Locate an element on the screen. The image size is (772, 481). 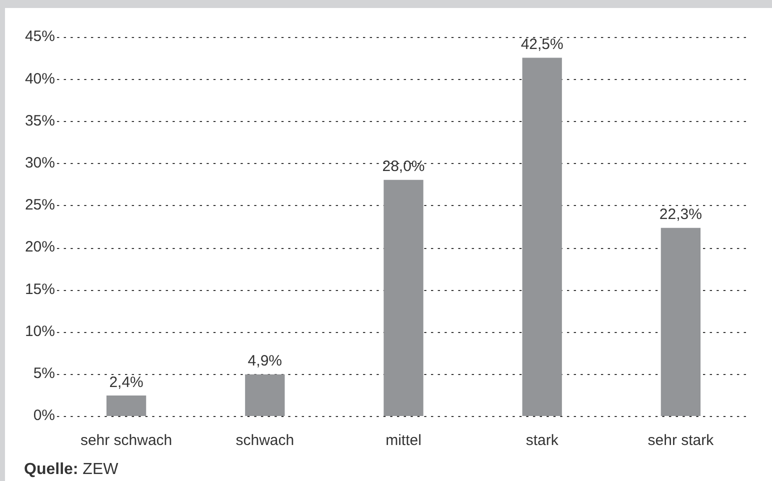
y-tick-label: 5% is located at coordinates (44, 373).